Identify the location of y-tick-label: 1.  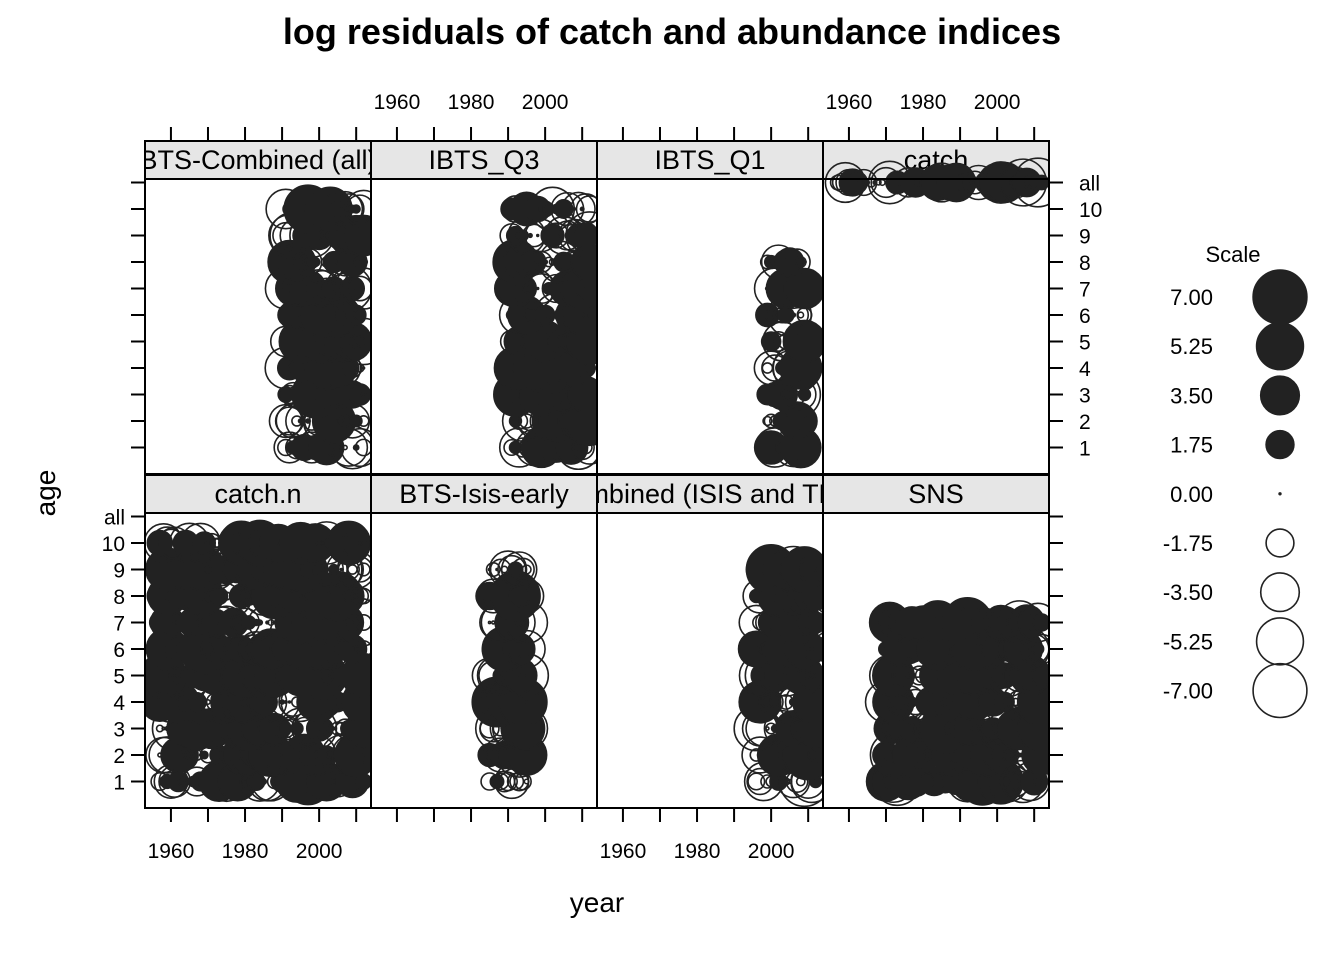
(1085, 449).